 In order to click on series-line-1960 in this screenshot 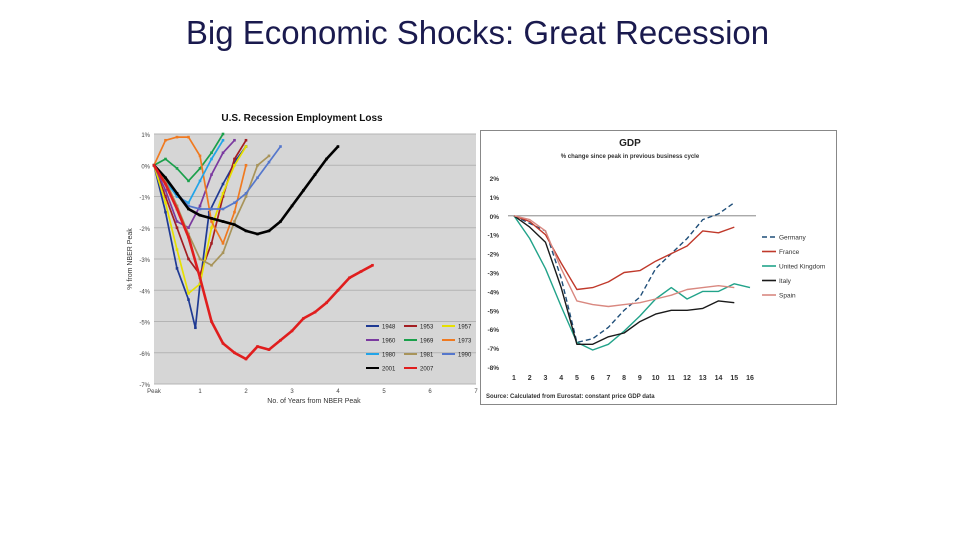, I will do `click(194, 184)`.